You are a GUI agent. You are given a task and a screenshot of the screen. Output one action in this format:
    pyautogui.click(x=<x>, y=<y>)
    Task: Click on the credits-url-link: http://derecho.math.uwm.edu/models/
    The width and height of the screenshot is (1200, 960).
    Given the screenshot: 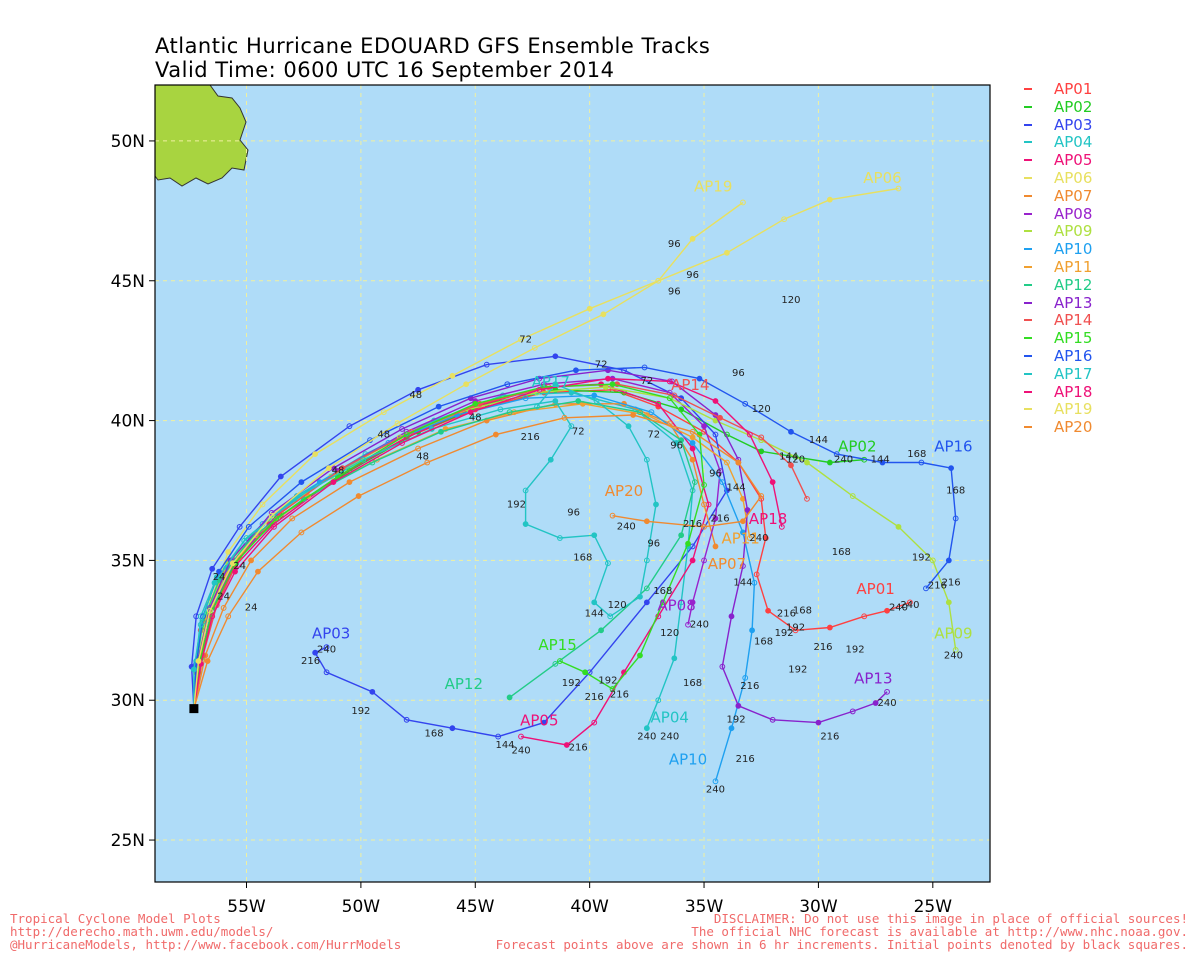 What is the action you would take?
    pyautogui.click(x=142, y=931)
    